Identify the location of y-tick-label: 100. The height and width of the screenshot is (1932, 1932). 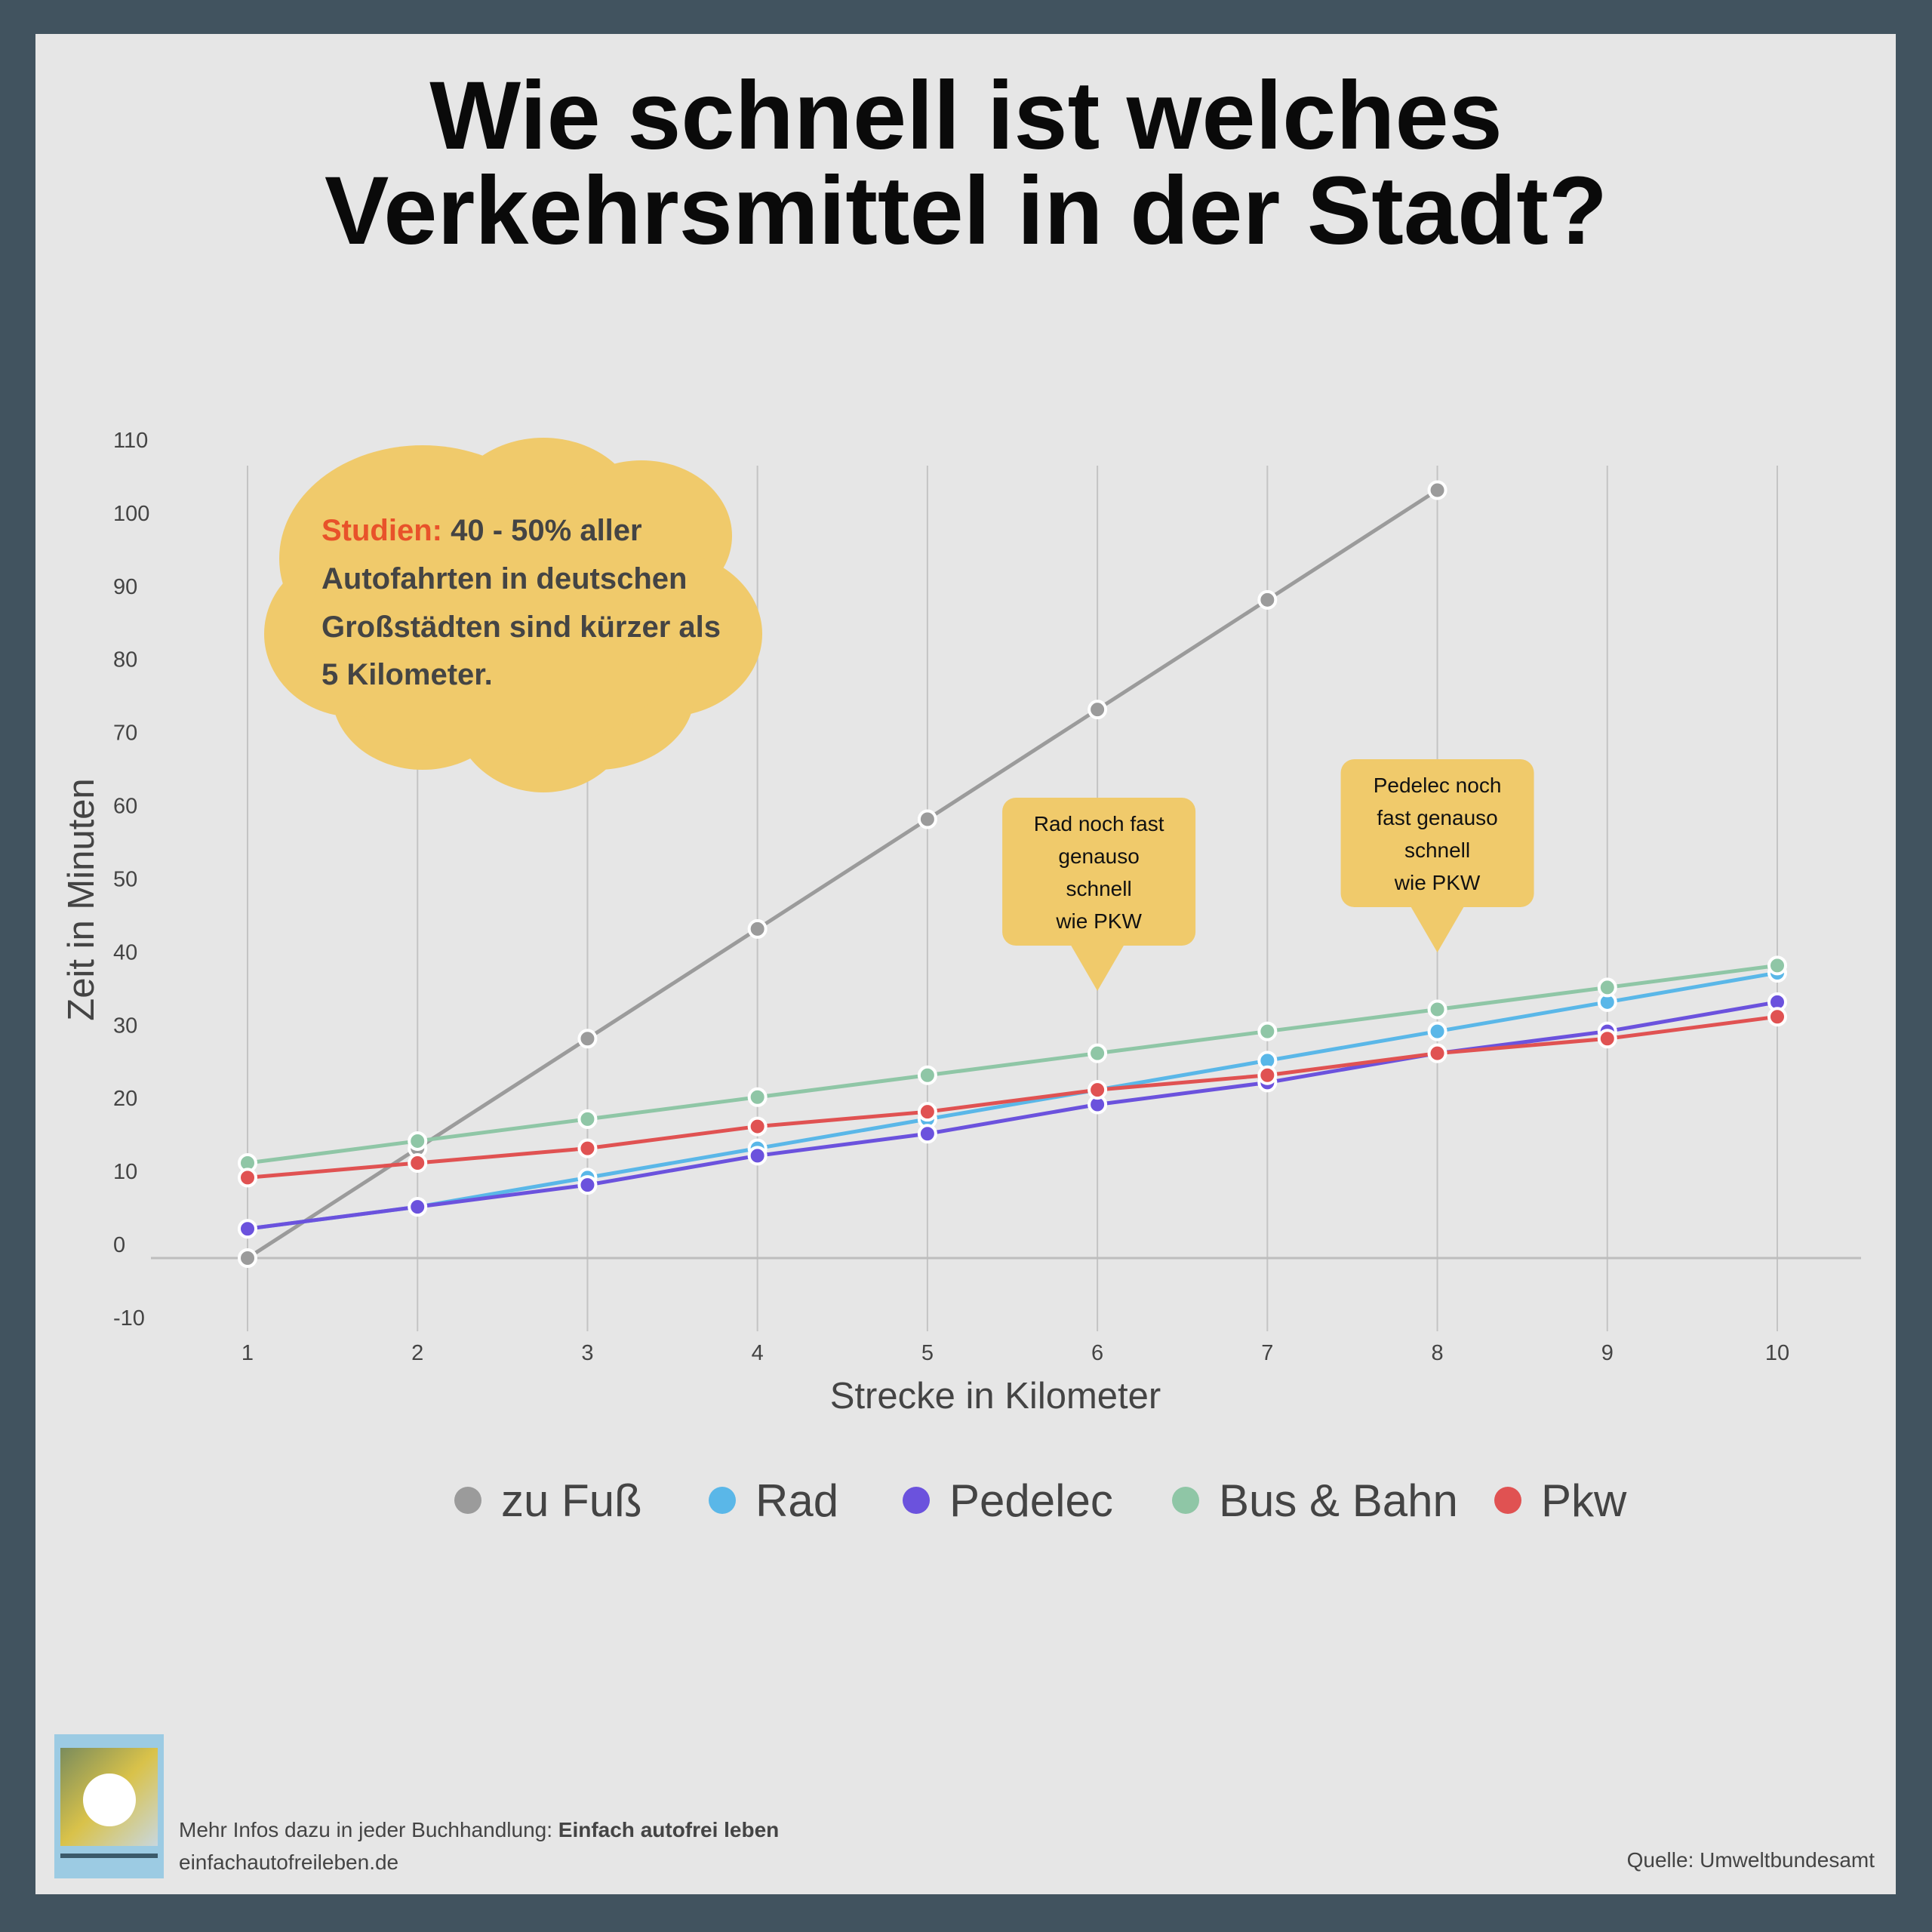
(131, 514).